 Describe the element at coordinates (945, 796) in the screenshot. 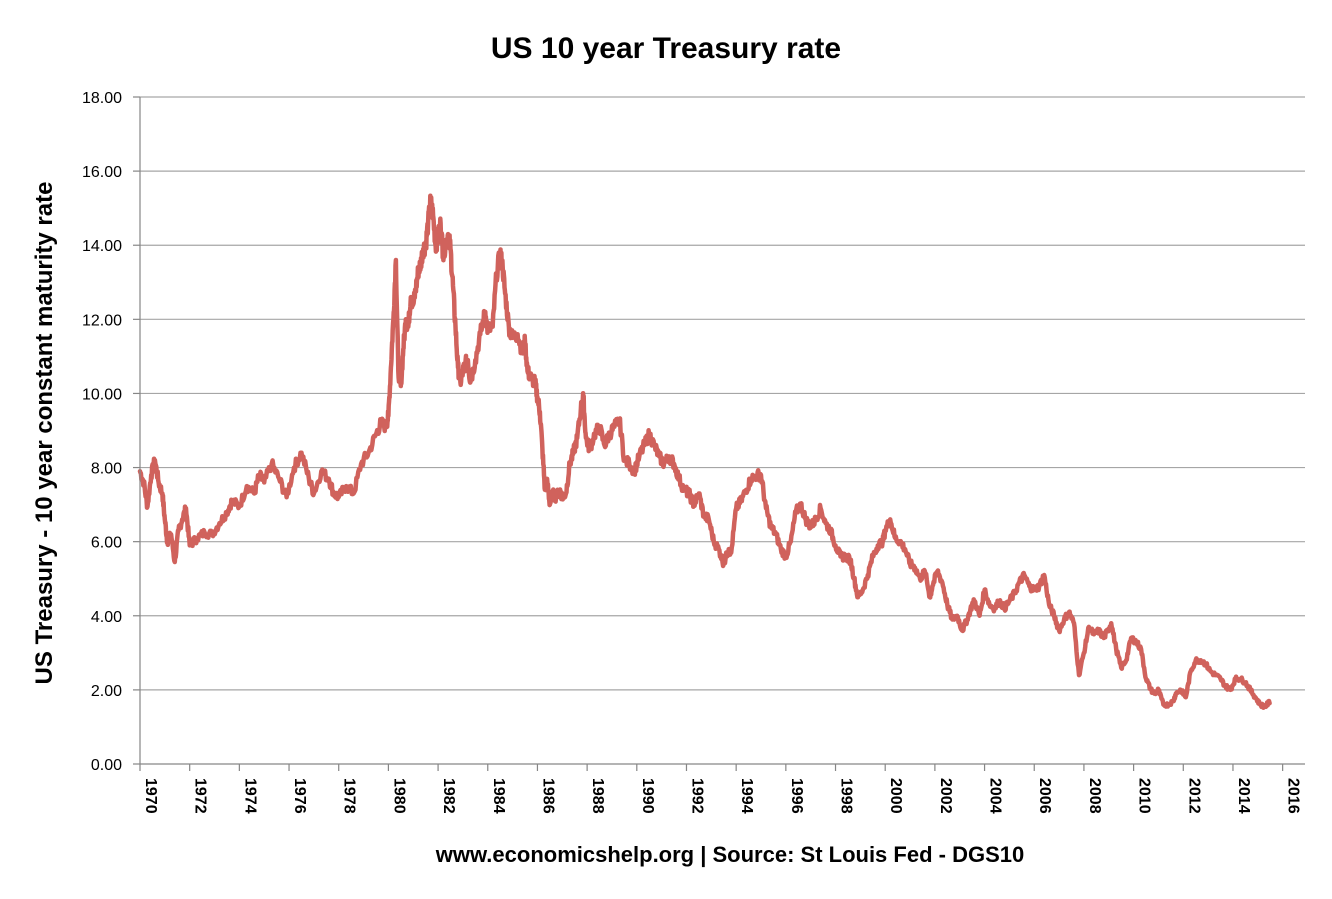

I see `x-tick-label: 2002` at that location.